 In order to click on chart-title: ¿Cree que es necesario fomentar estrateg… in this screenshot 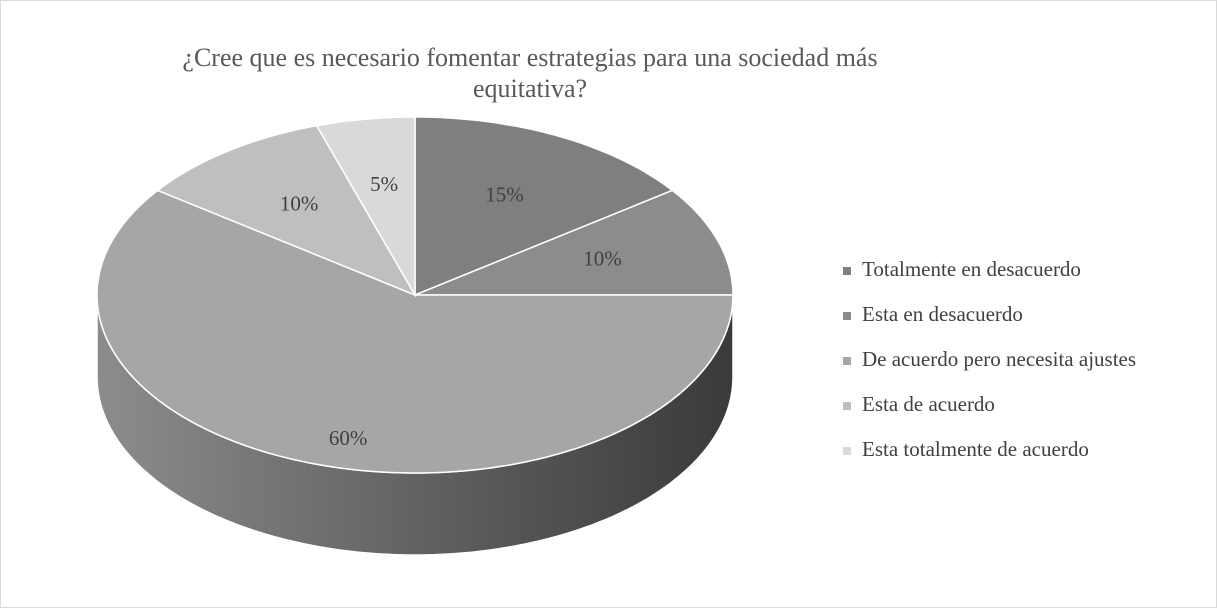, I will do `click(530, 73)`.